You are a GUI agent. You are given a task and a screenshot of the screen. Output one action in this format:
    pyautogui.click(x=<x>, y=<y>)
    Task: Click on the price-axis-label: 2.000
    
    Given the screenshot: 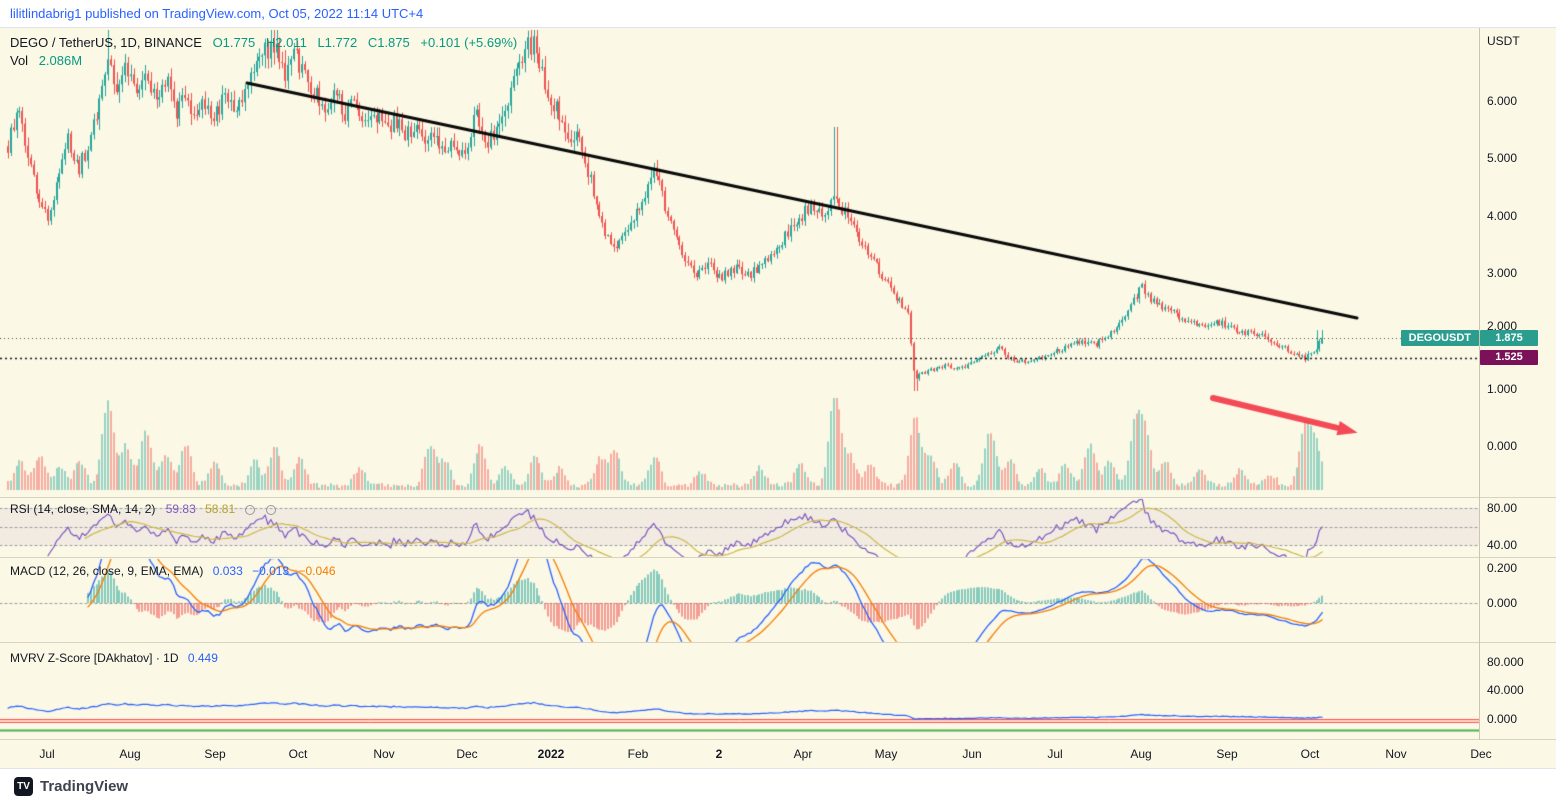 What is the action you would take?
    pyautogui.click(x=1502, y=326)
    